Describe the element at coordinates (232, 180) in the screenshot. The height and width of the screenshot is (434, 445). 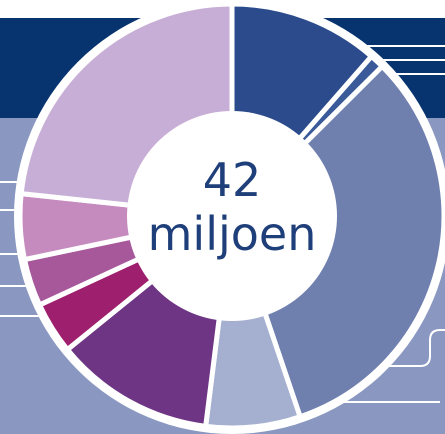
I see `center-value: 42` at that location.